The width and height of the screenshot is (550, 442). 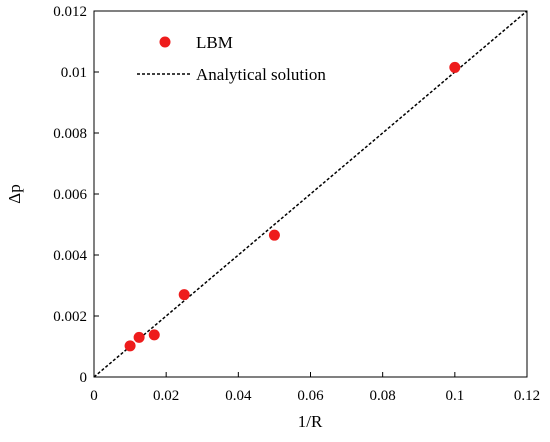 I want to click on y-tick-label: 0.004, so click(x=70, y=256).